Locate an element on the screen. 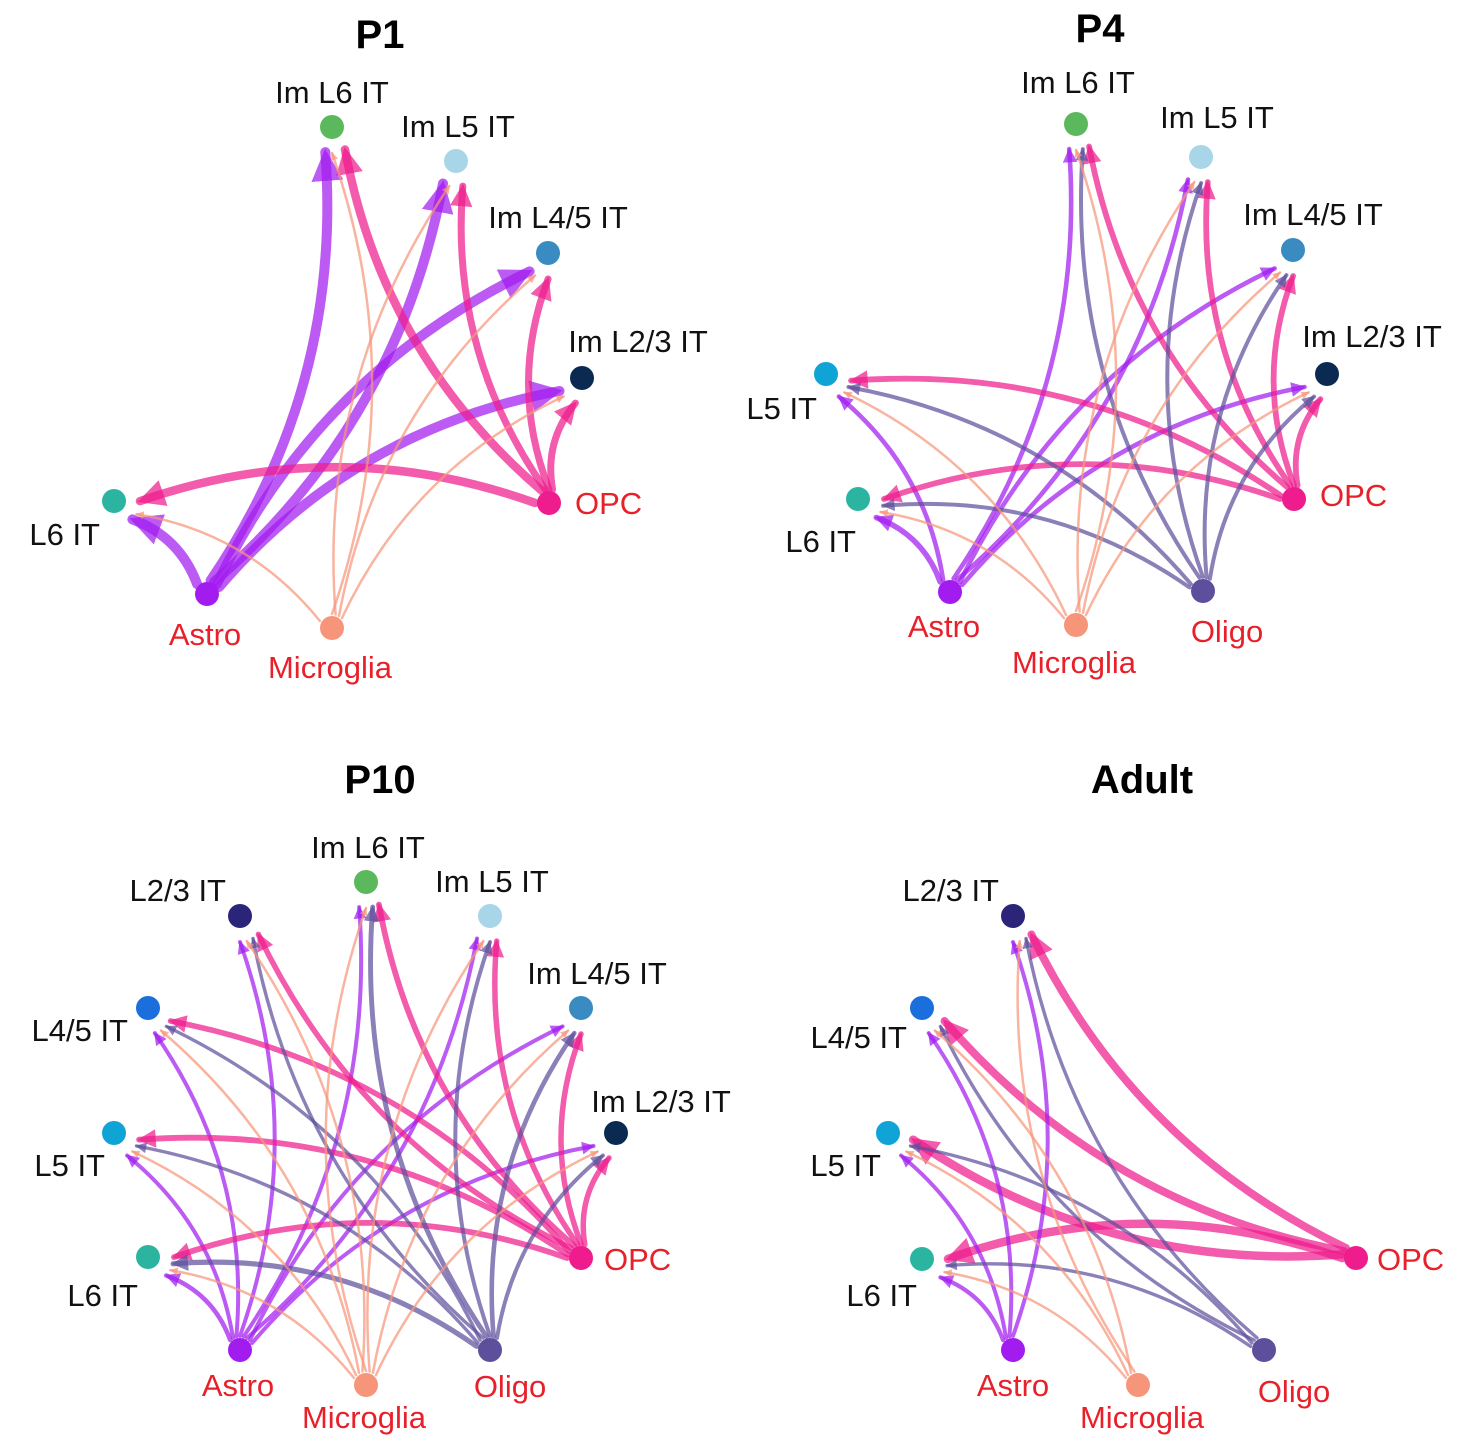 This screenshot has width=1476, height=1454. edge-oligo-to-im-l5-it is located at coordinates (1185, 380).